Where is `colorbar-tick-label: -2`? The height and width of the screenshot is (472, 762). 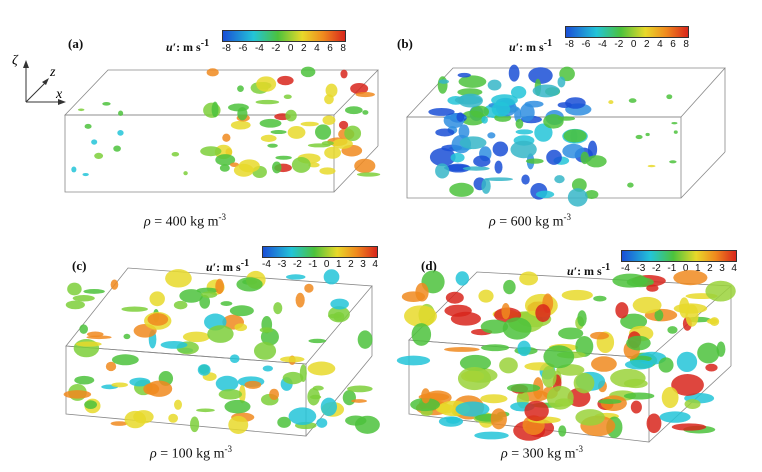
colorbar-tick-label: -2 is located at coordinates (656, 268).